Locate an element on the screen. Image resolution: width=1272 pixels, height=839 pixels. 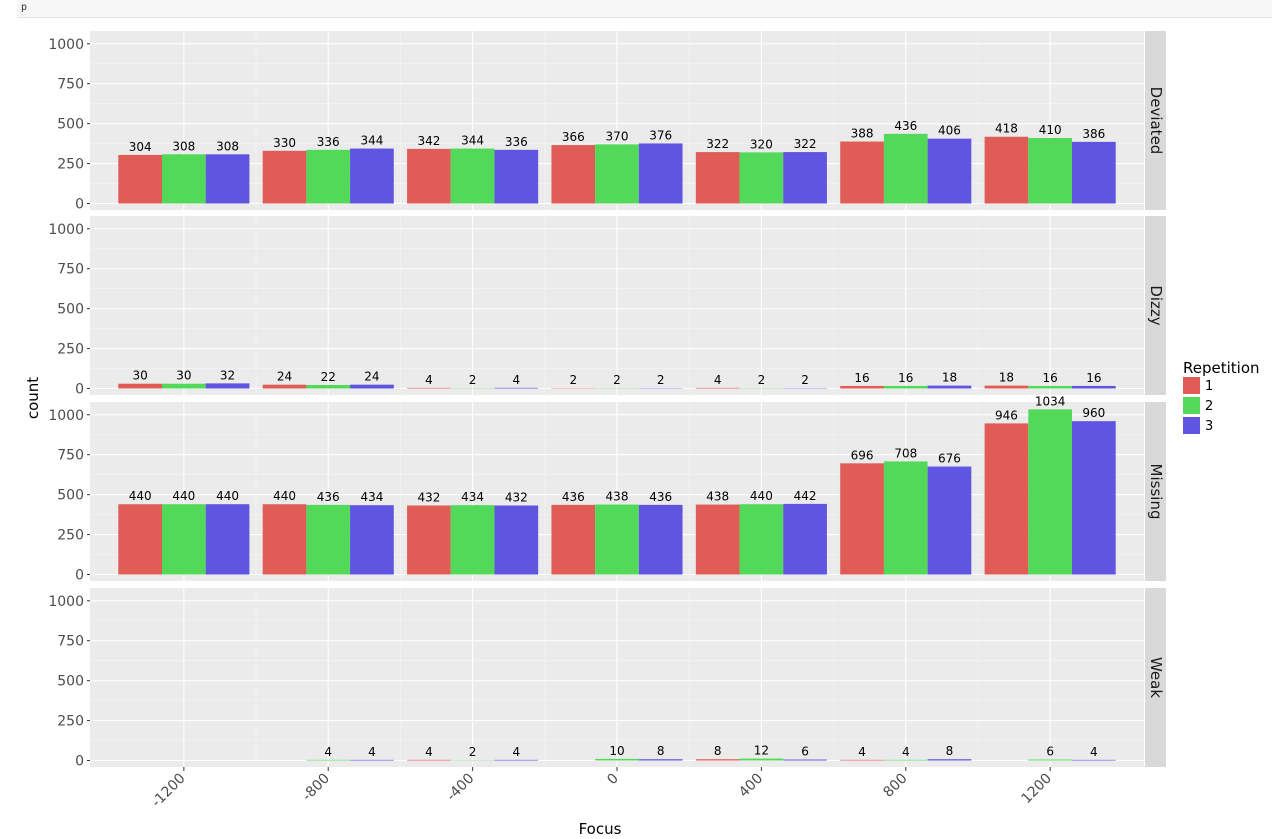
facet-strip-label: Weak is located at coordinates (1156, 677).